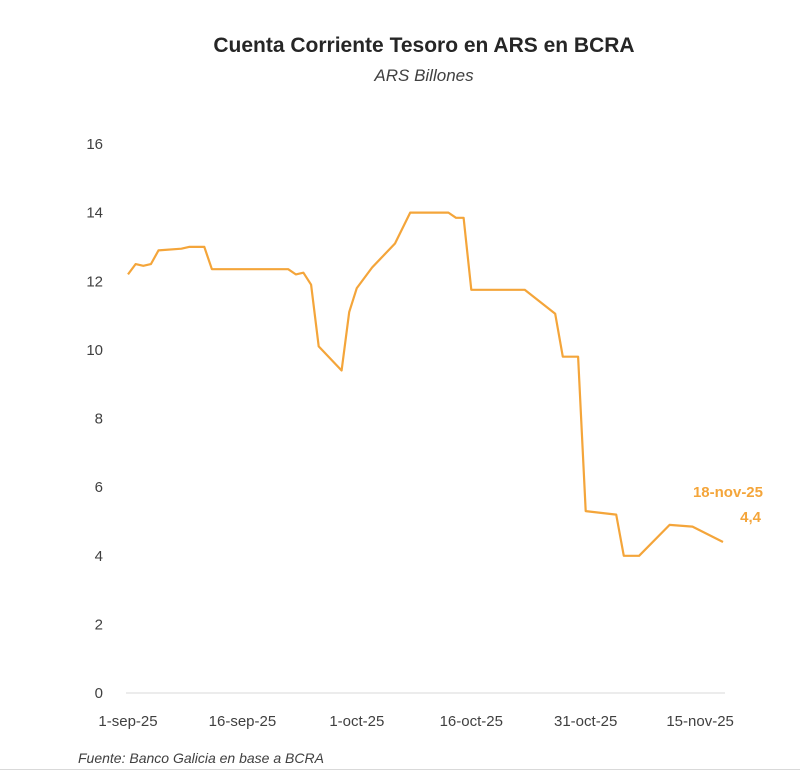 The width and height of the screenshot is (800, 774). Describe the element at coordinates (99, 487) in the screenshot. I see `y-tick-label: 6` at that location.